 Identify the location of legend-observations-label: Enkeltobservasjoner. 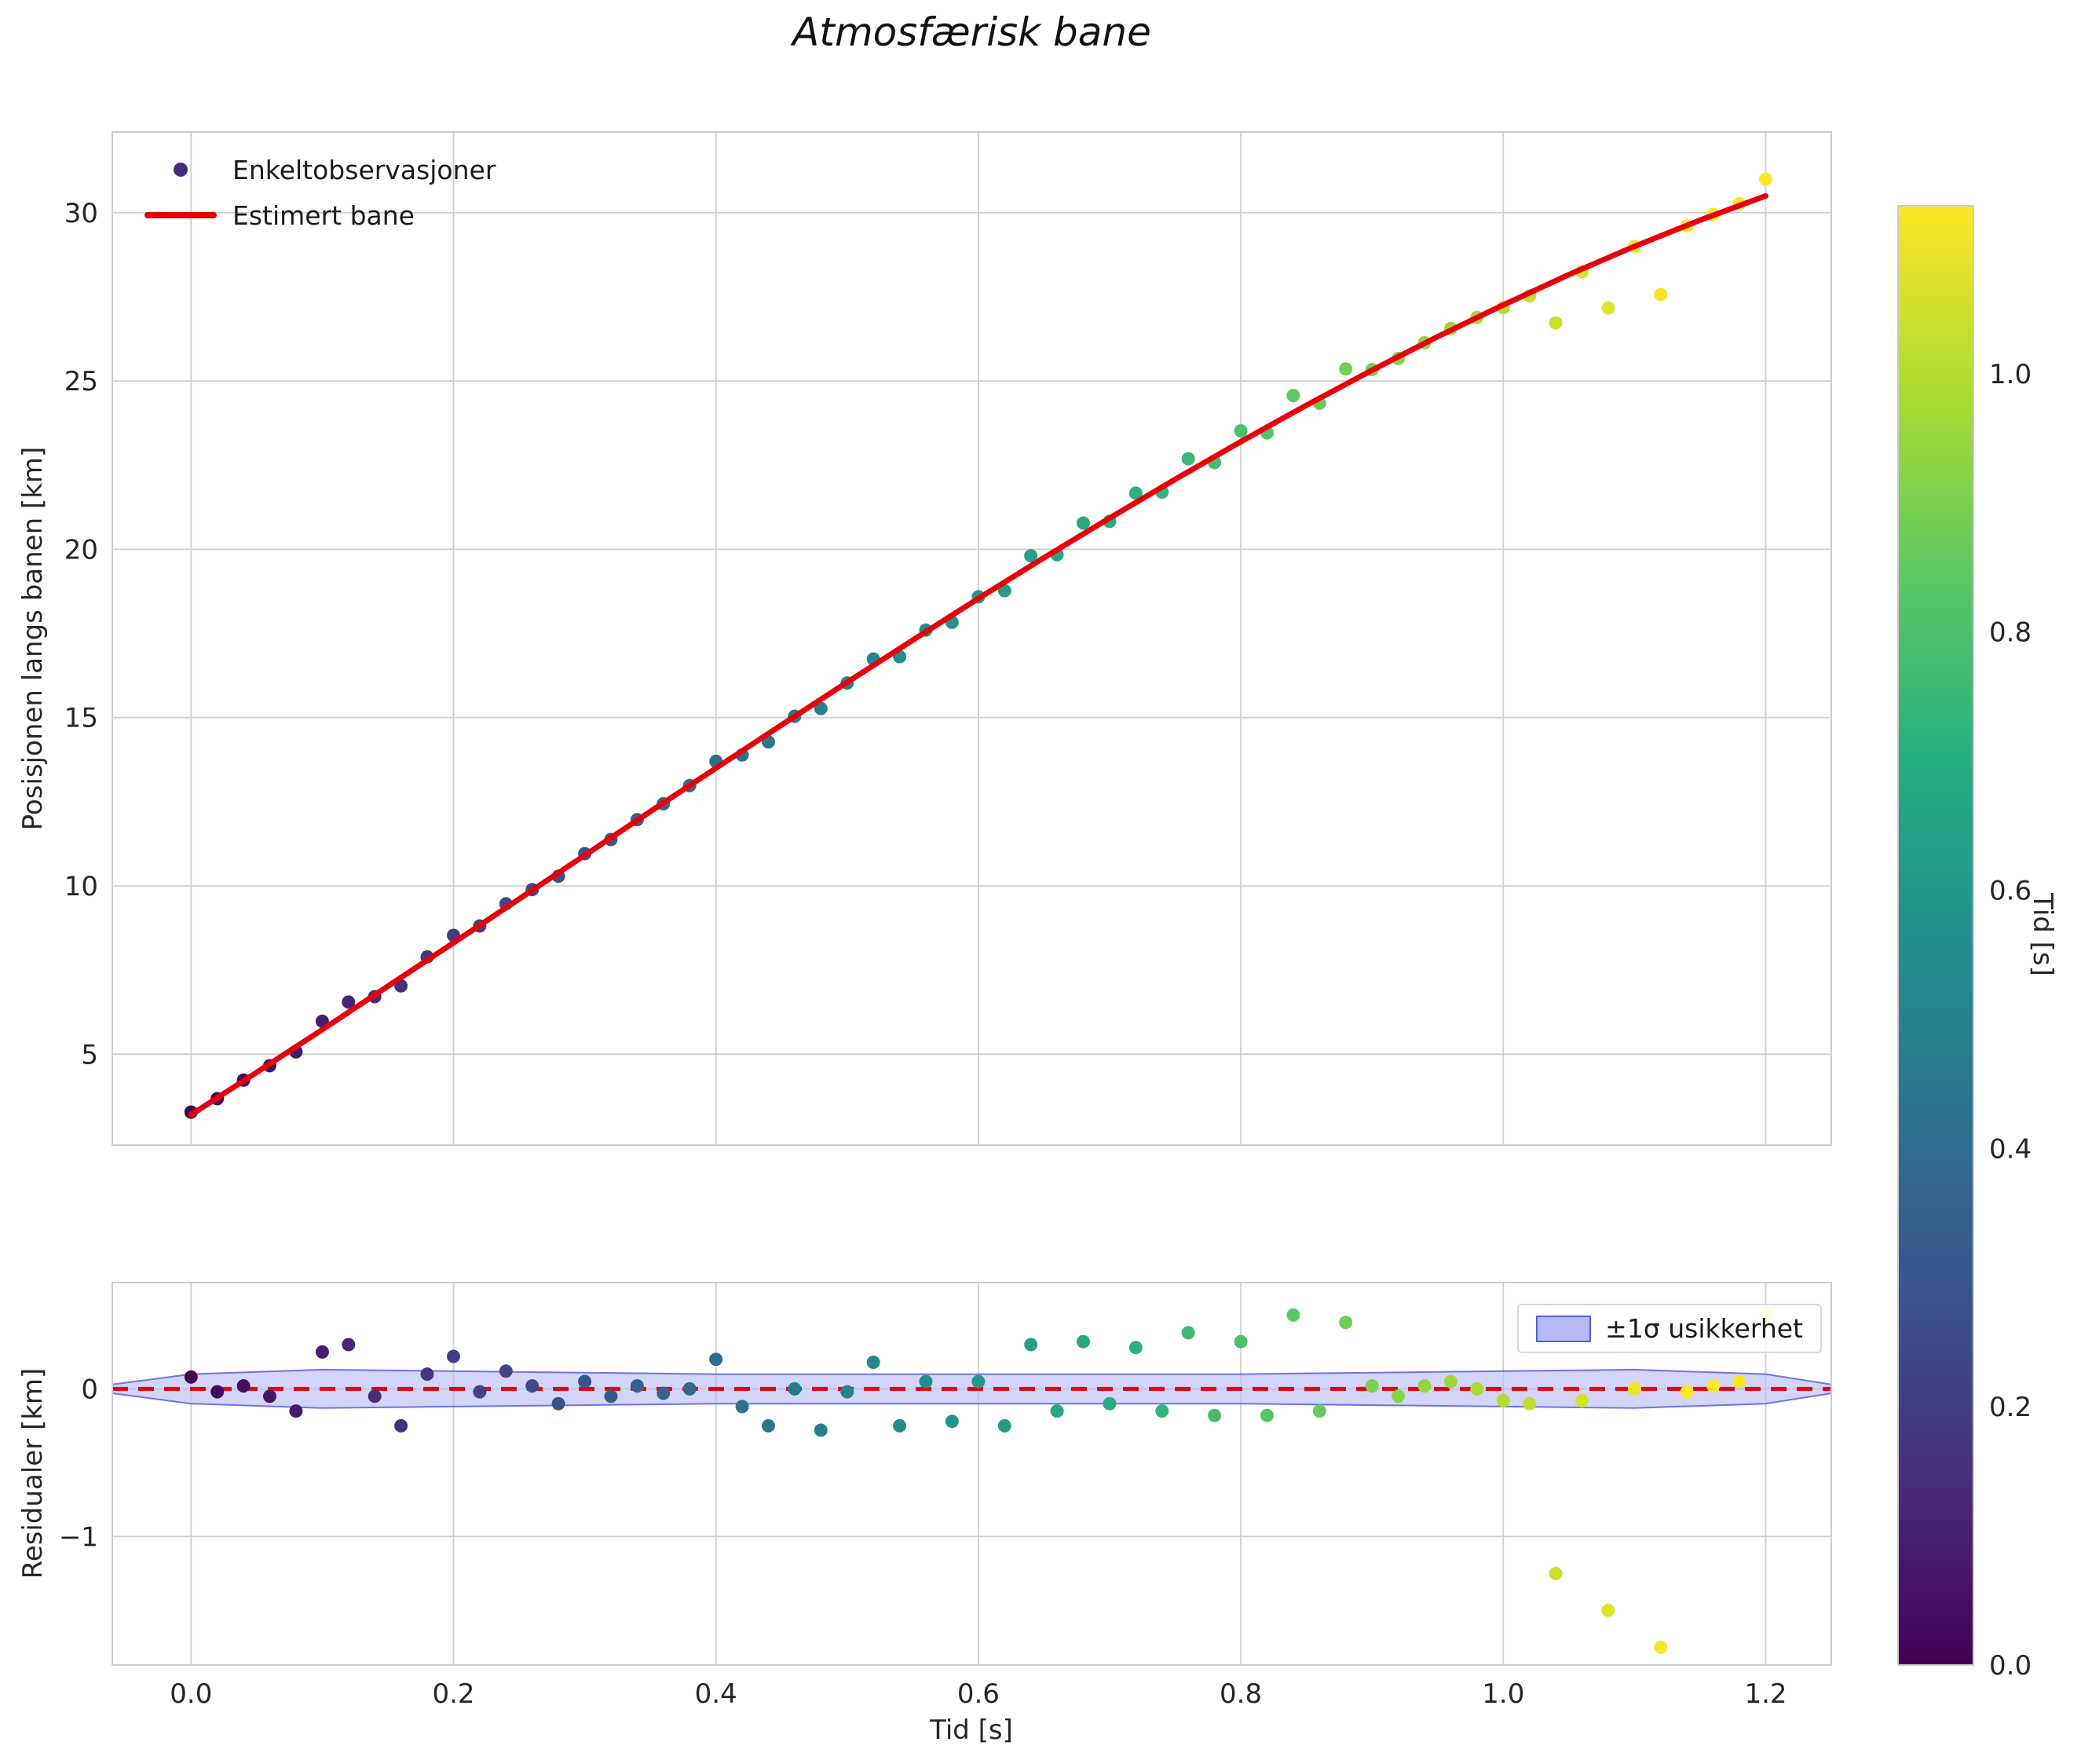
(364, 170).